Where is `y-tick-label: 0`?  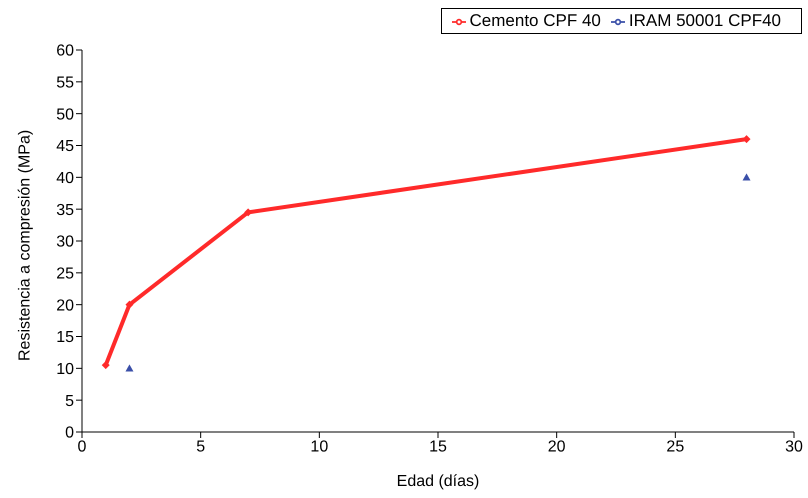
y-tick-label: 0 is located at coordinates (69, 433).